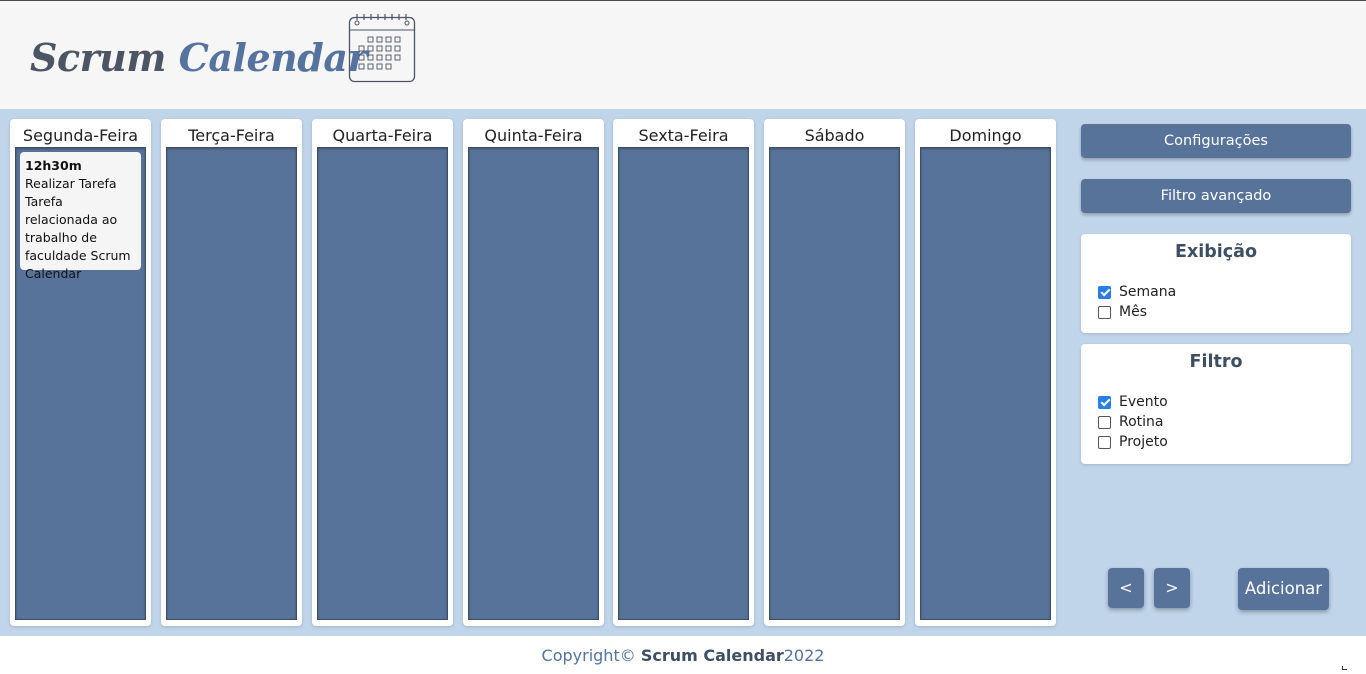  I want to click on day-title: Sábado, so click(834, 135).